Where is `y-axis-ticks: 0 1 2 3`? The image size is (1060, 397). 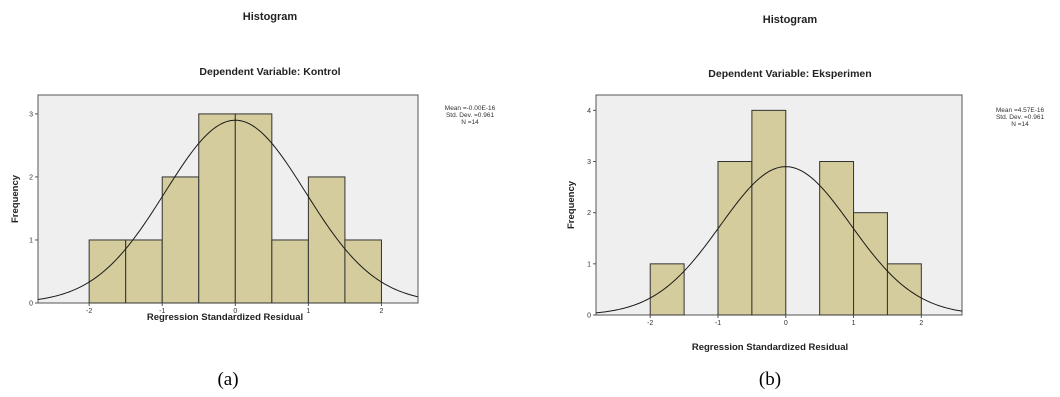
y-axis-ticks: 0 1 2 3 is located at coordinates (33, 209).